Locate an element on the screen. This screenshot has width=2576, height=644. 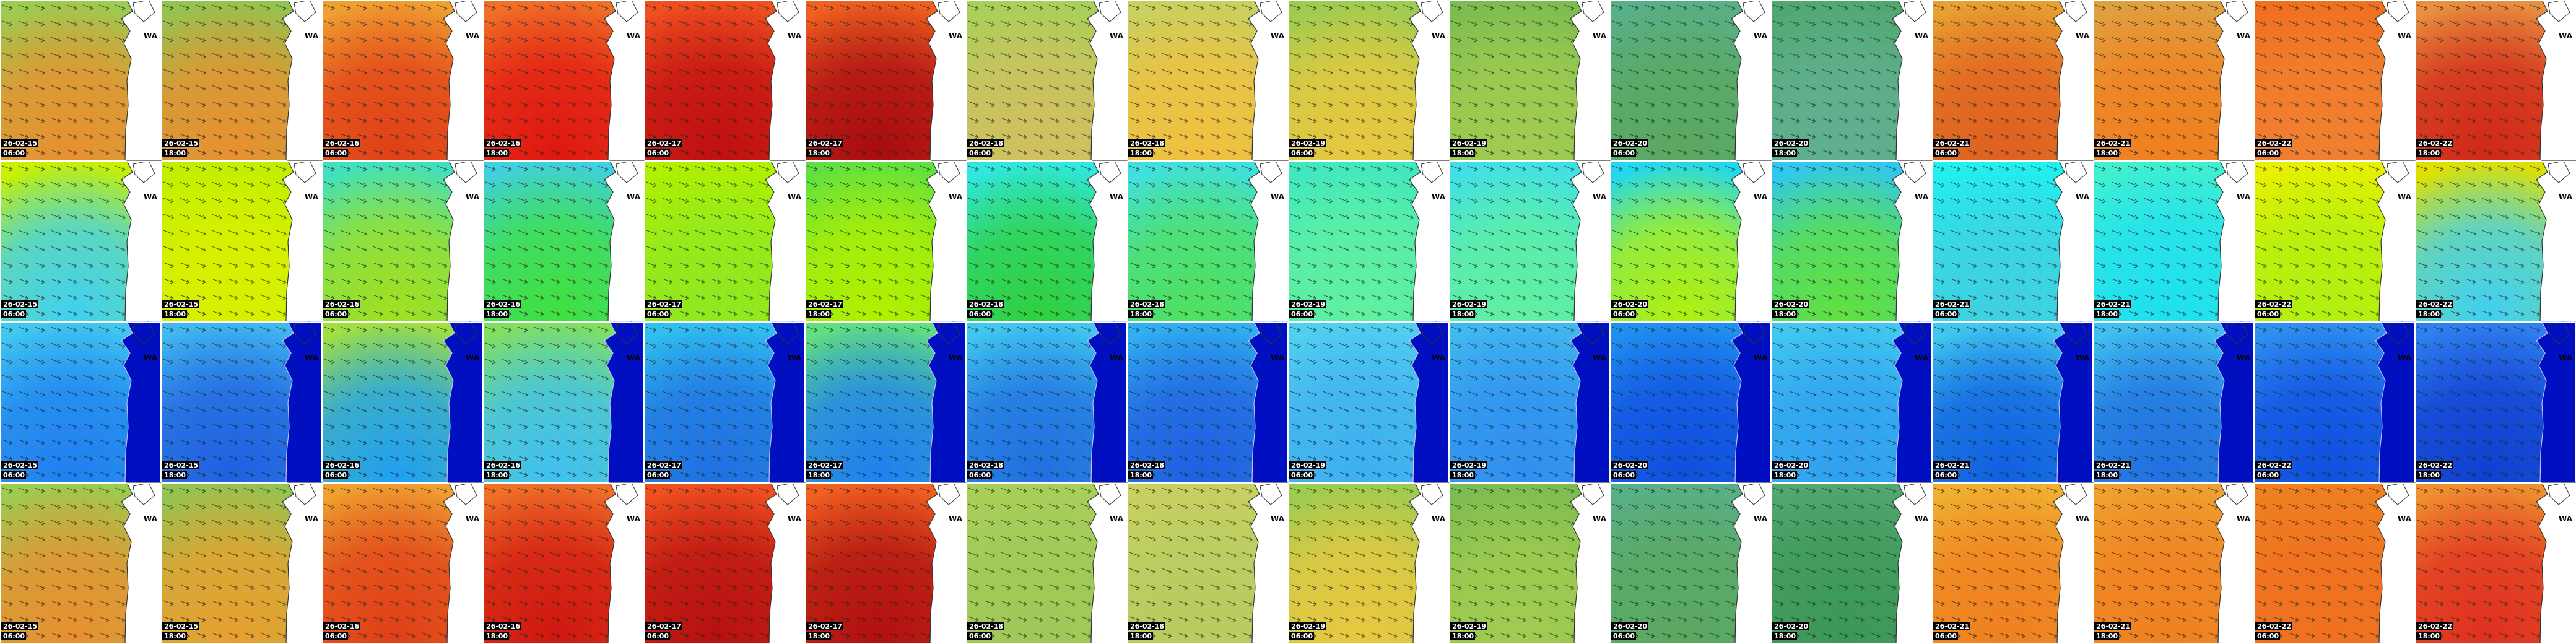
date-label: 26-02-22 is located at coordinates (2274, 626).